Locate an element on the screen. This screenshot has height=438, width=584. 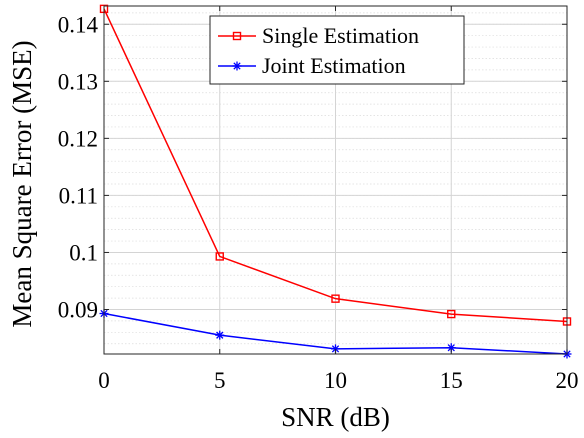
legend-label-single-estimation: Single Estimation is located at coordinates (340, 35).